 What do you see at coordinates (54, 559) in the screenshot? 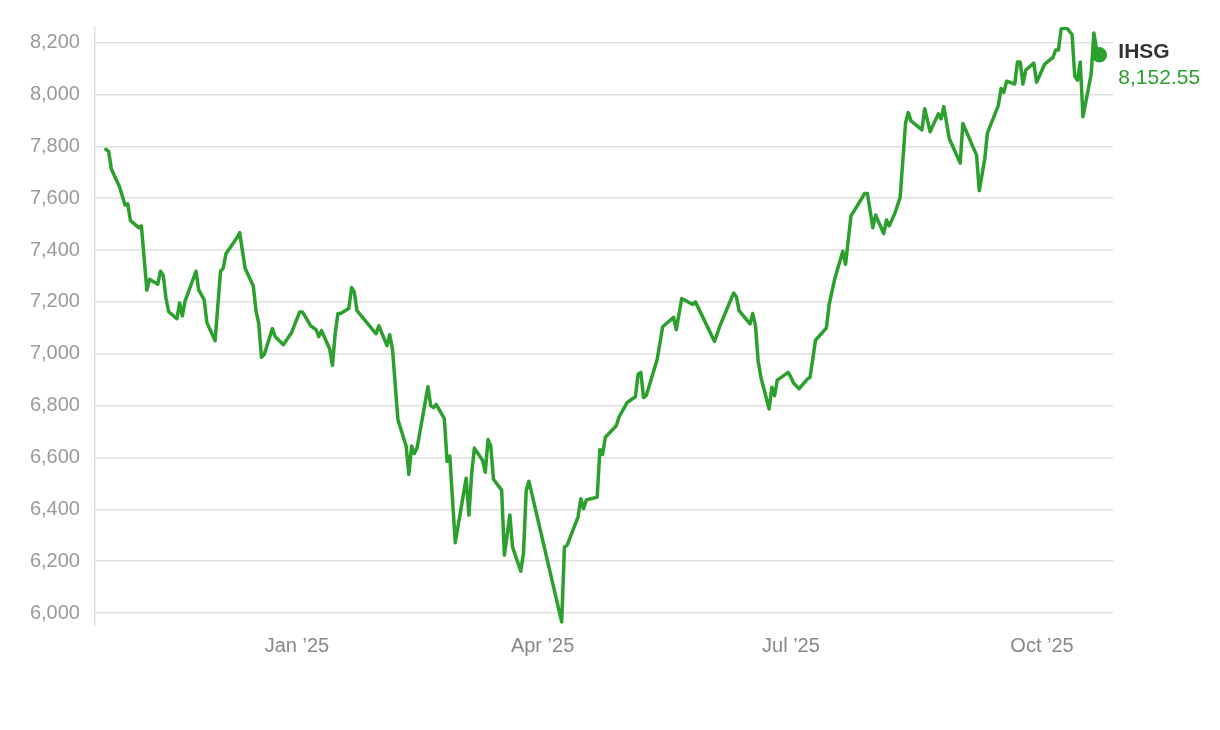
I see `y-tick-label: 6,200` at bounding box center [54, 559].